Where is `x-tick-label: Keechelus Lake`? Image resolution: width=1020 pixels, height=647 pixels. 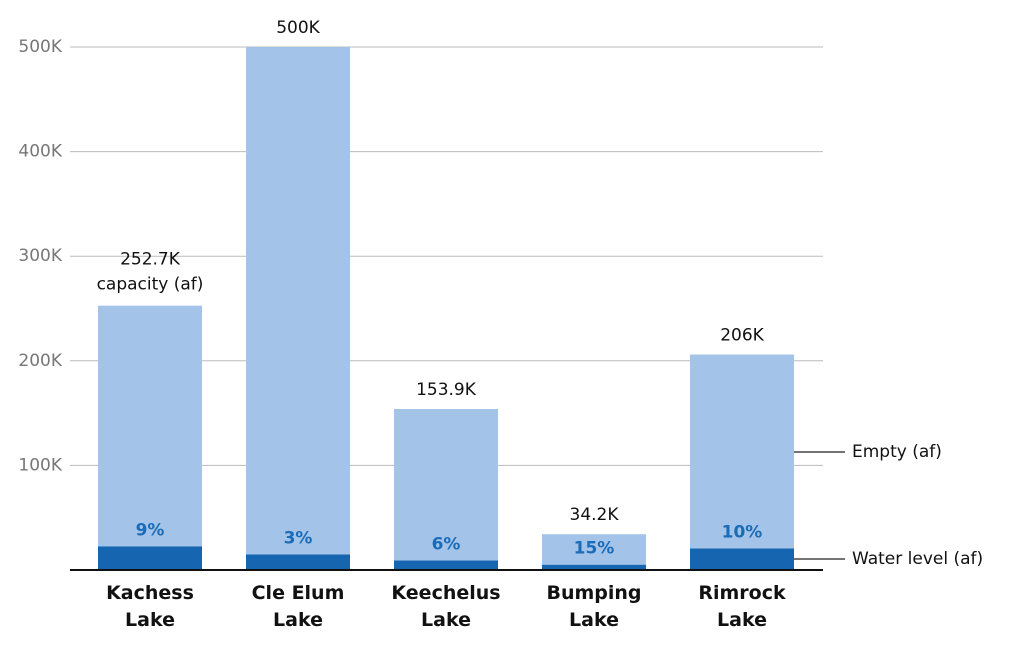 x-tick-label: Keechelus Lake is located at coordinates (446, 606).